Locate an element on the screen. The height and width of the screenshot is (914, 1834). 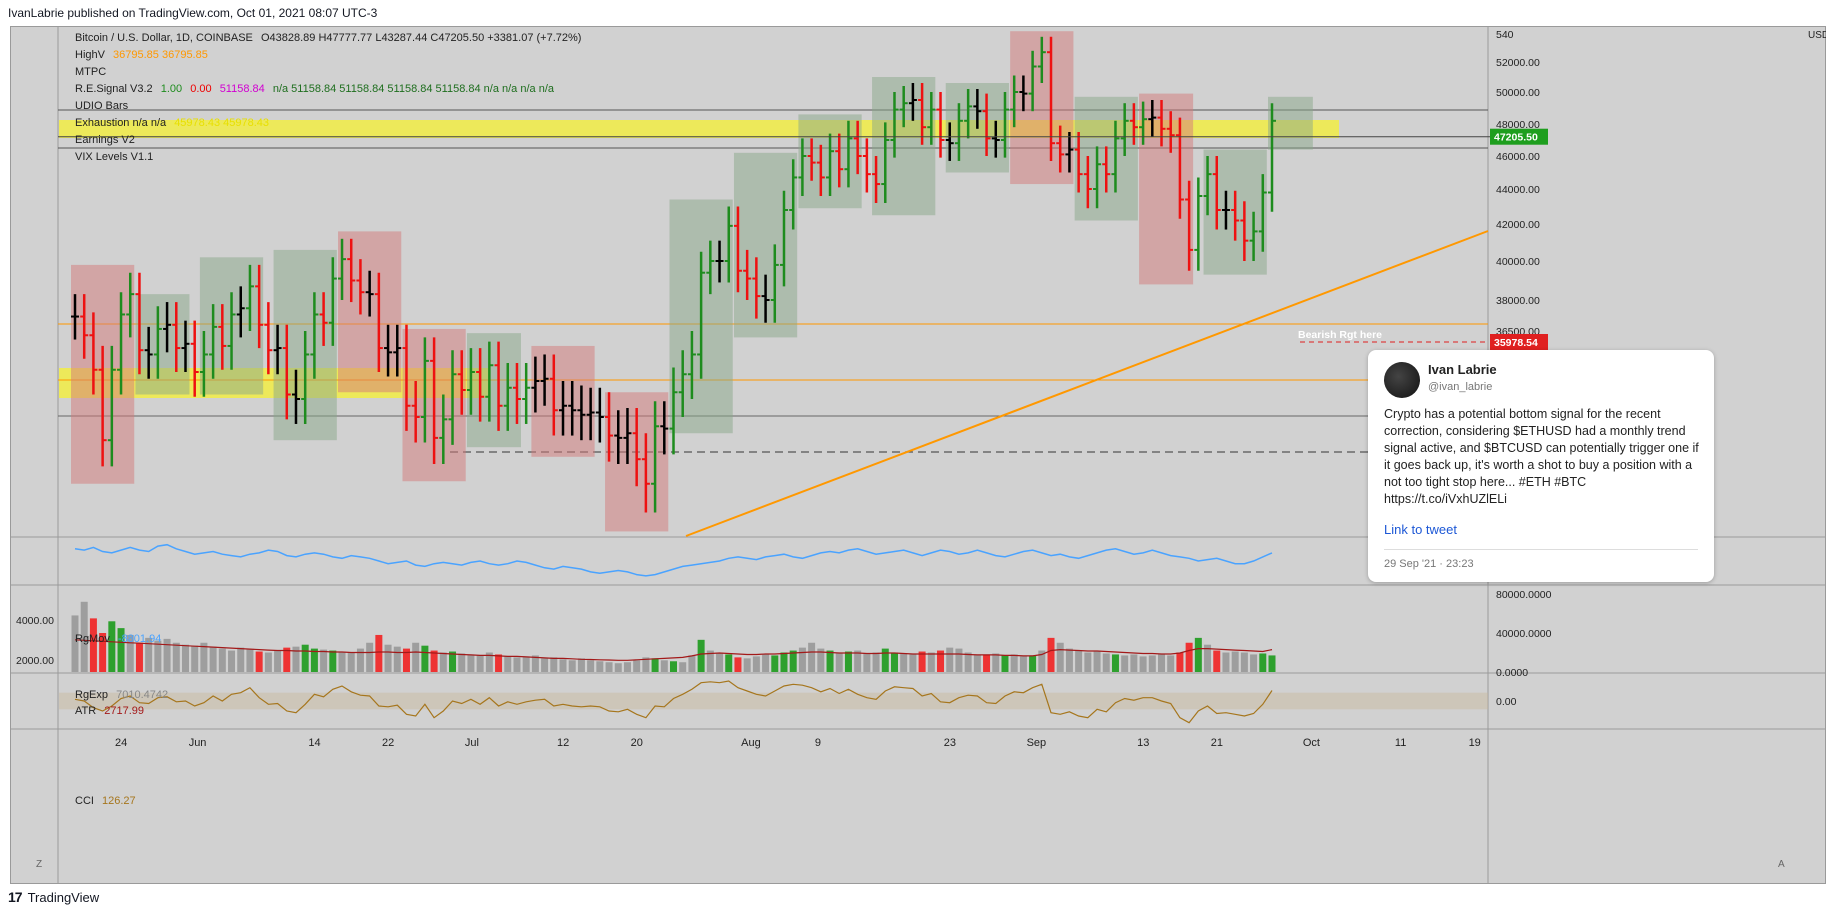
rgexp-label: RgExp is located at coordinates (92, 695).